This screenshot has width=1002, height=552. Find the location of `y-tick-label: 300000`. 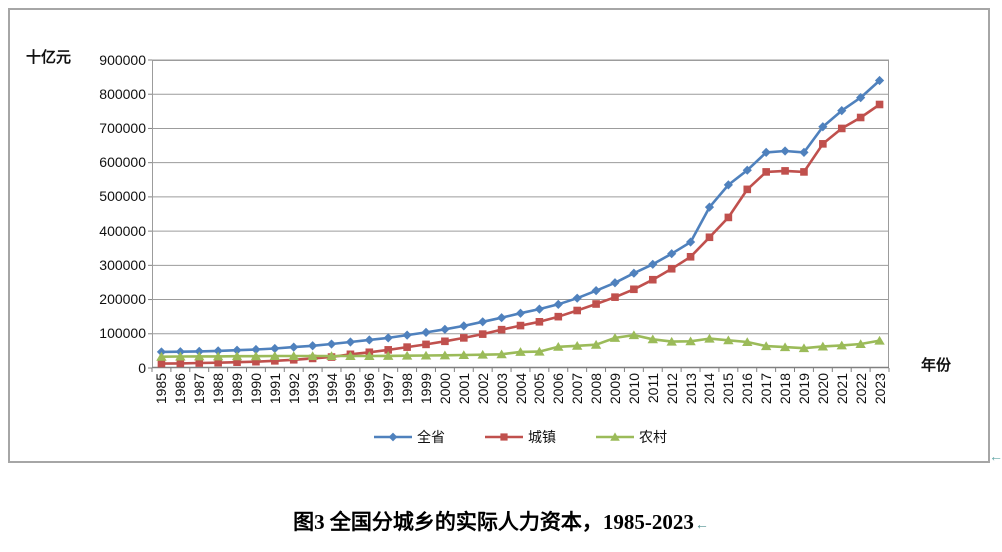

y-tick-label: 300000 is located at coordinates (122, 264).